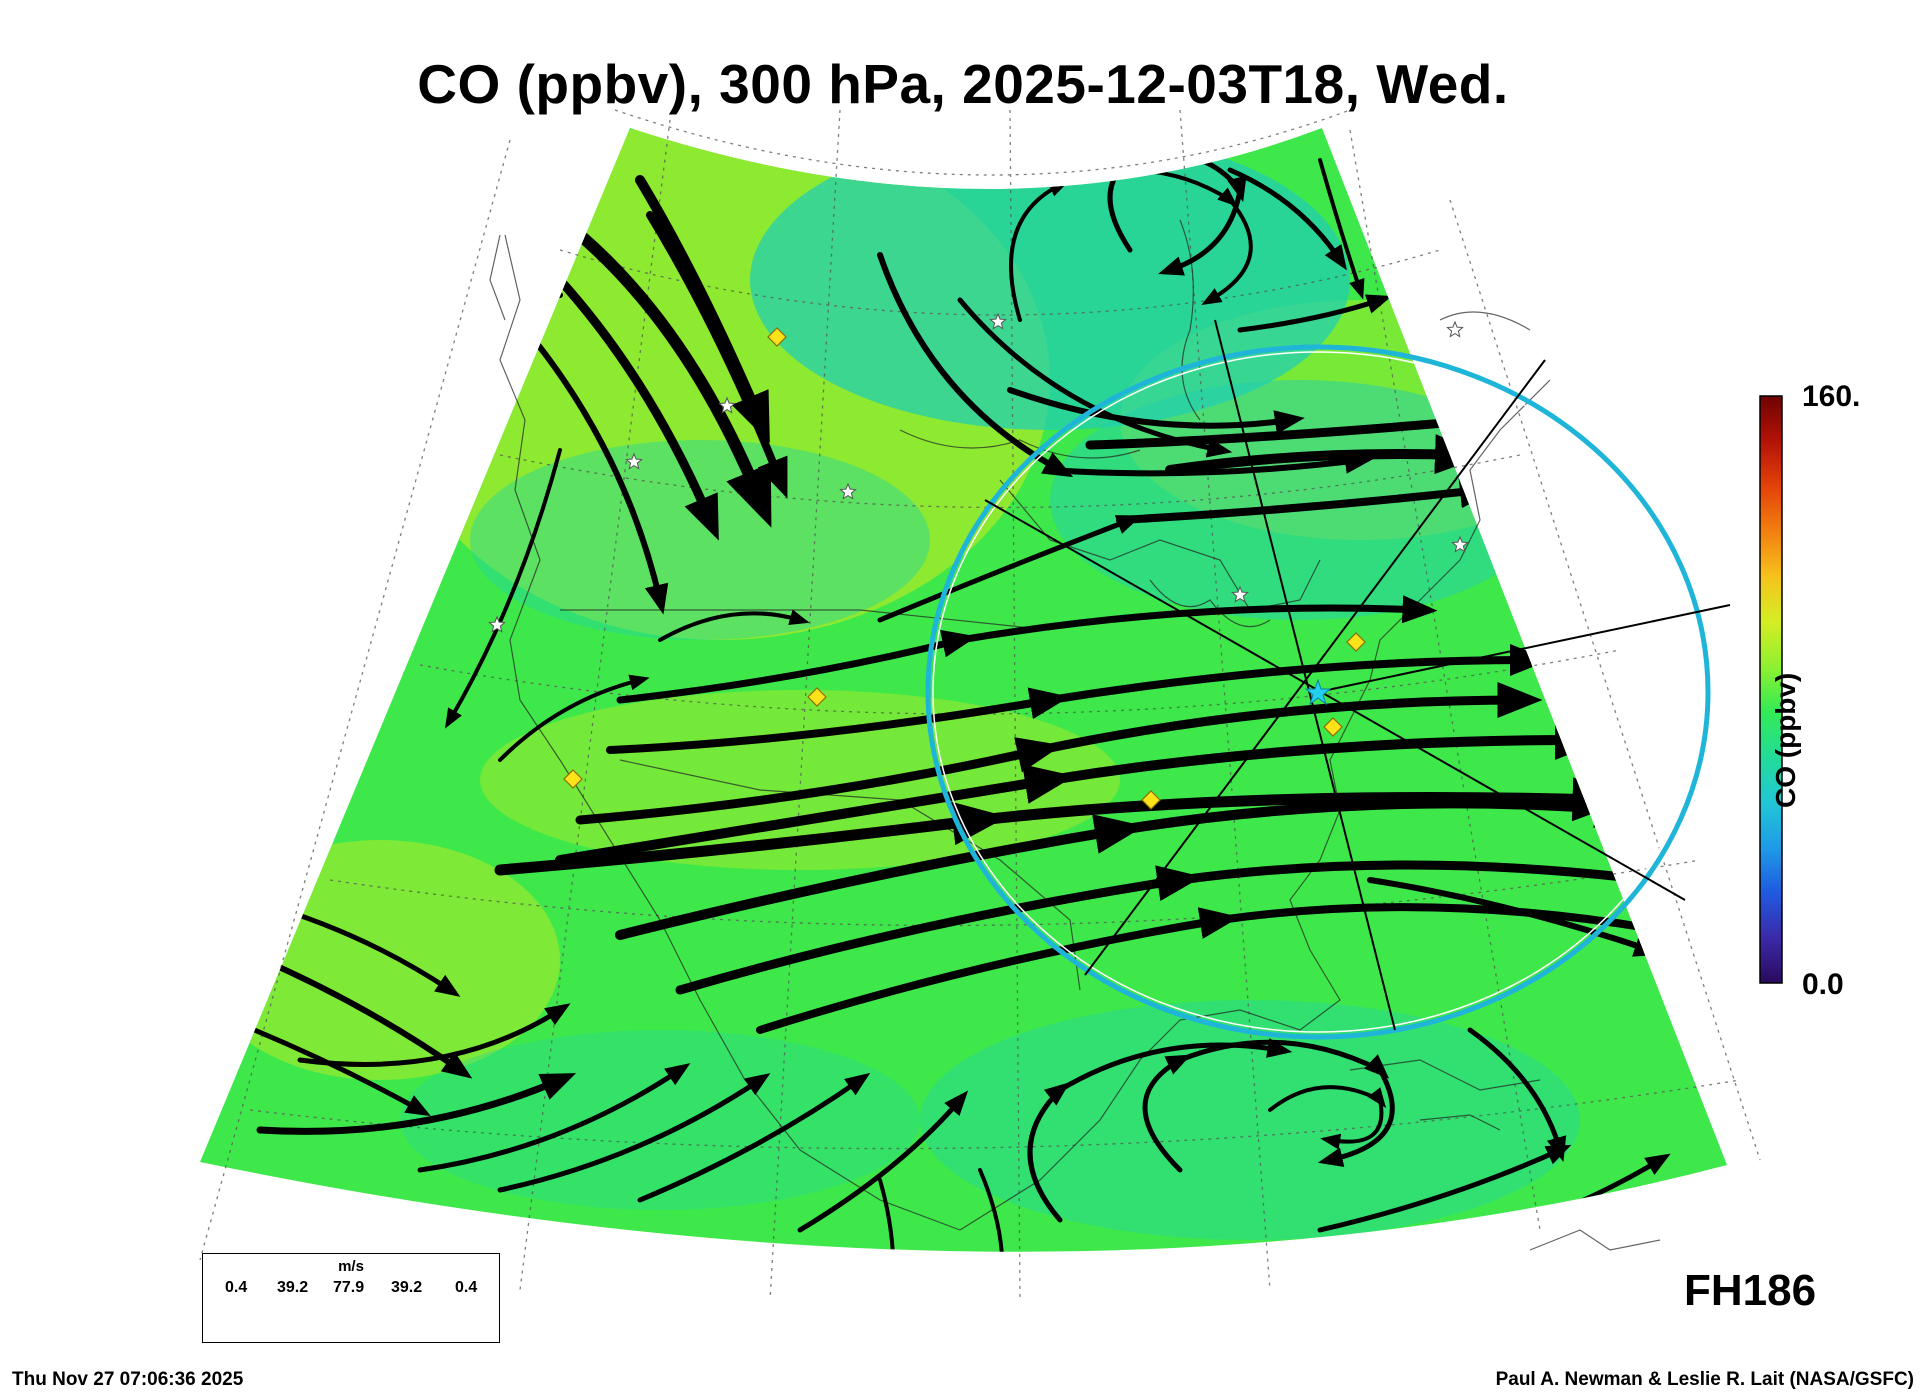 The height and width of the screenshot is (1394, 1926). I want to click on footer-timestamp: Thu Nov 27 07:06:36 2025, so click(128, 1379).